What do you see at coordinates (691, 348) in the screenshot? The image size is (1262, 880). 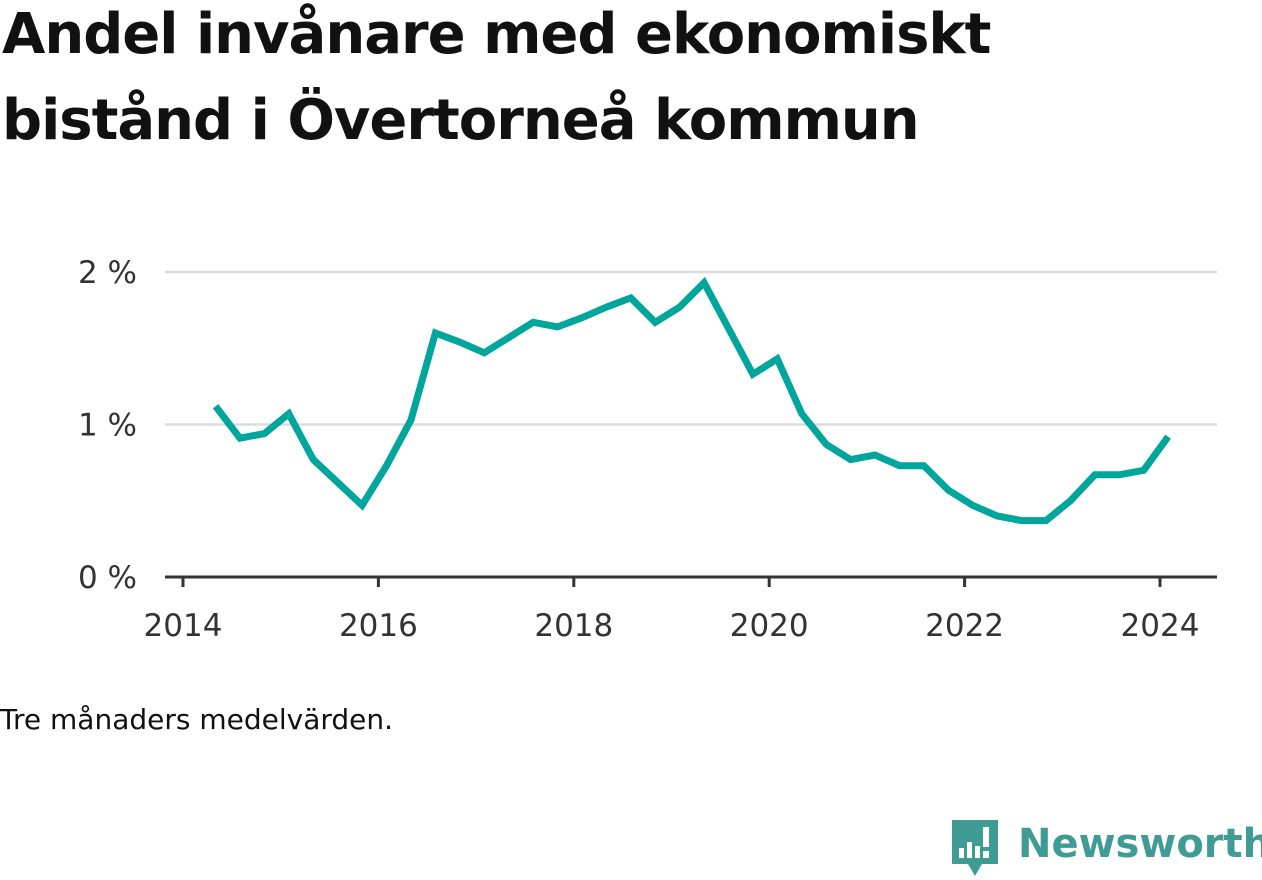 I see `gridlines` at bounding box center [691, 348].